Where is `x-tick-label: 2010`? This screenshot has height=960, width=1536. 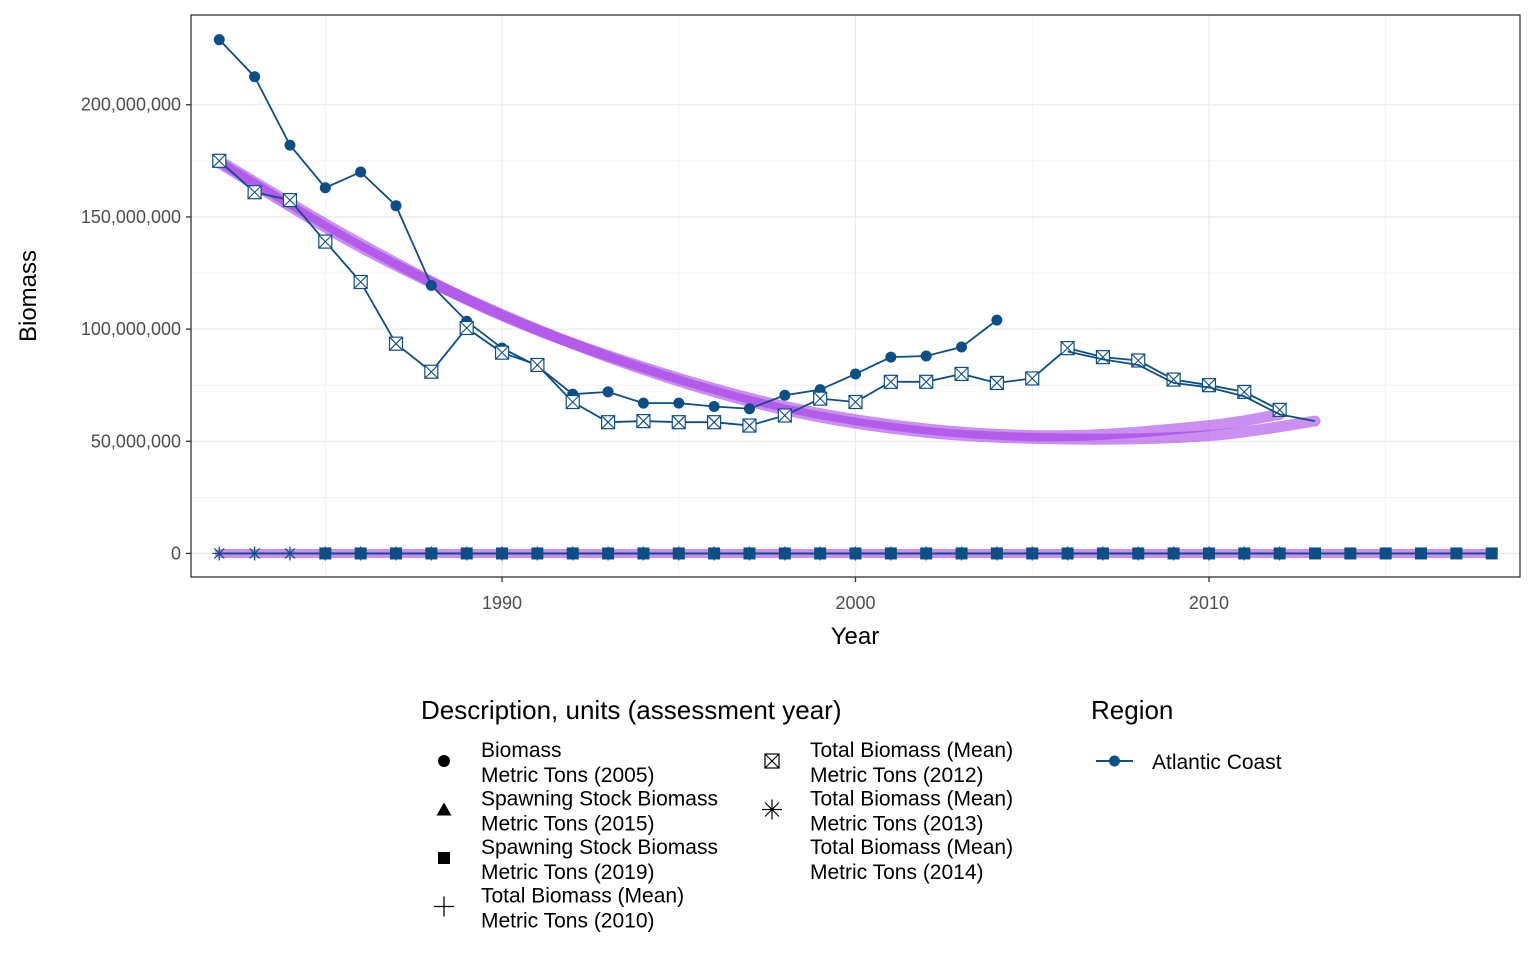
x-tick-label: 2010 is located at coordinates (1209, 603).